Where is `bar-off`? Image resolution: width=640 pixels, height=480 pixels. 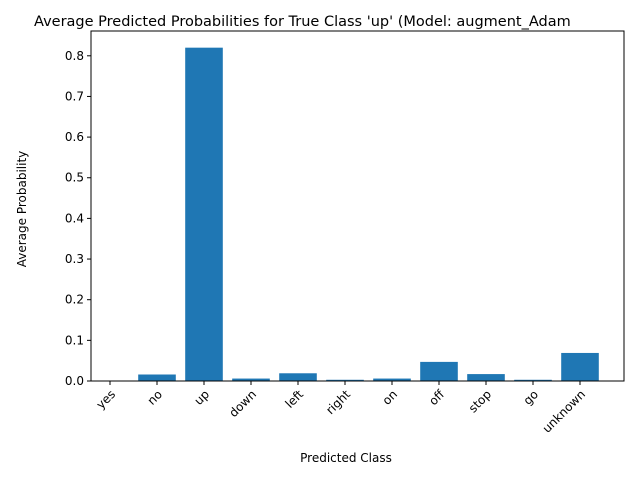
bar-off is located at coordinates (439, 371).